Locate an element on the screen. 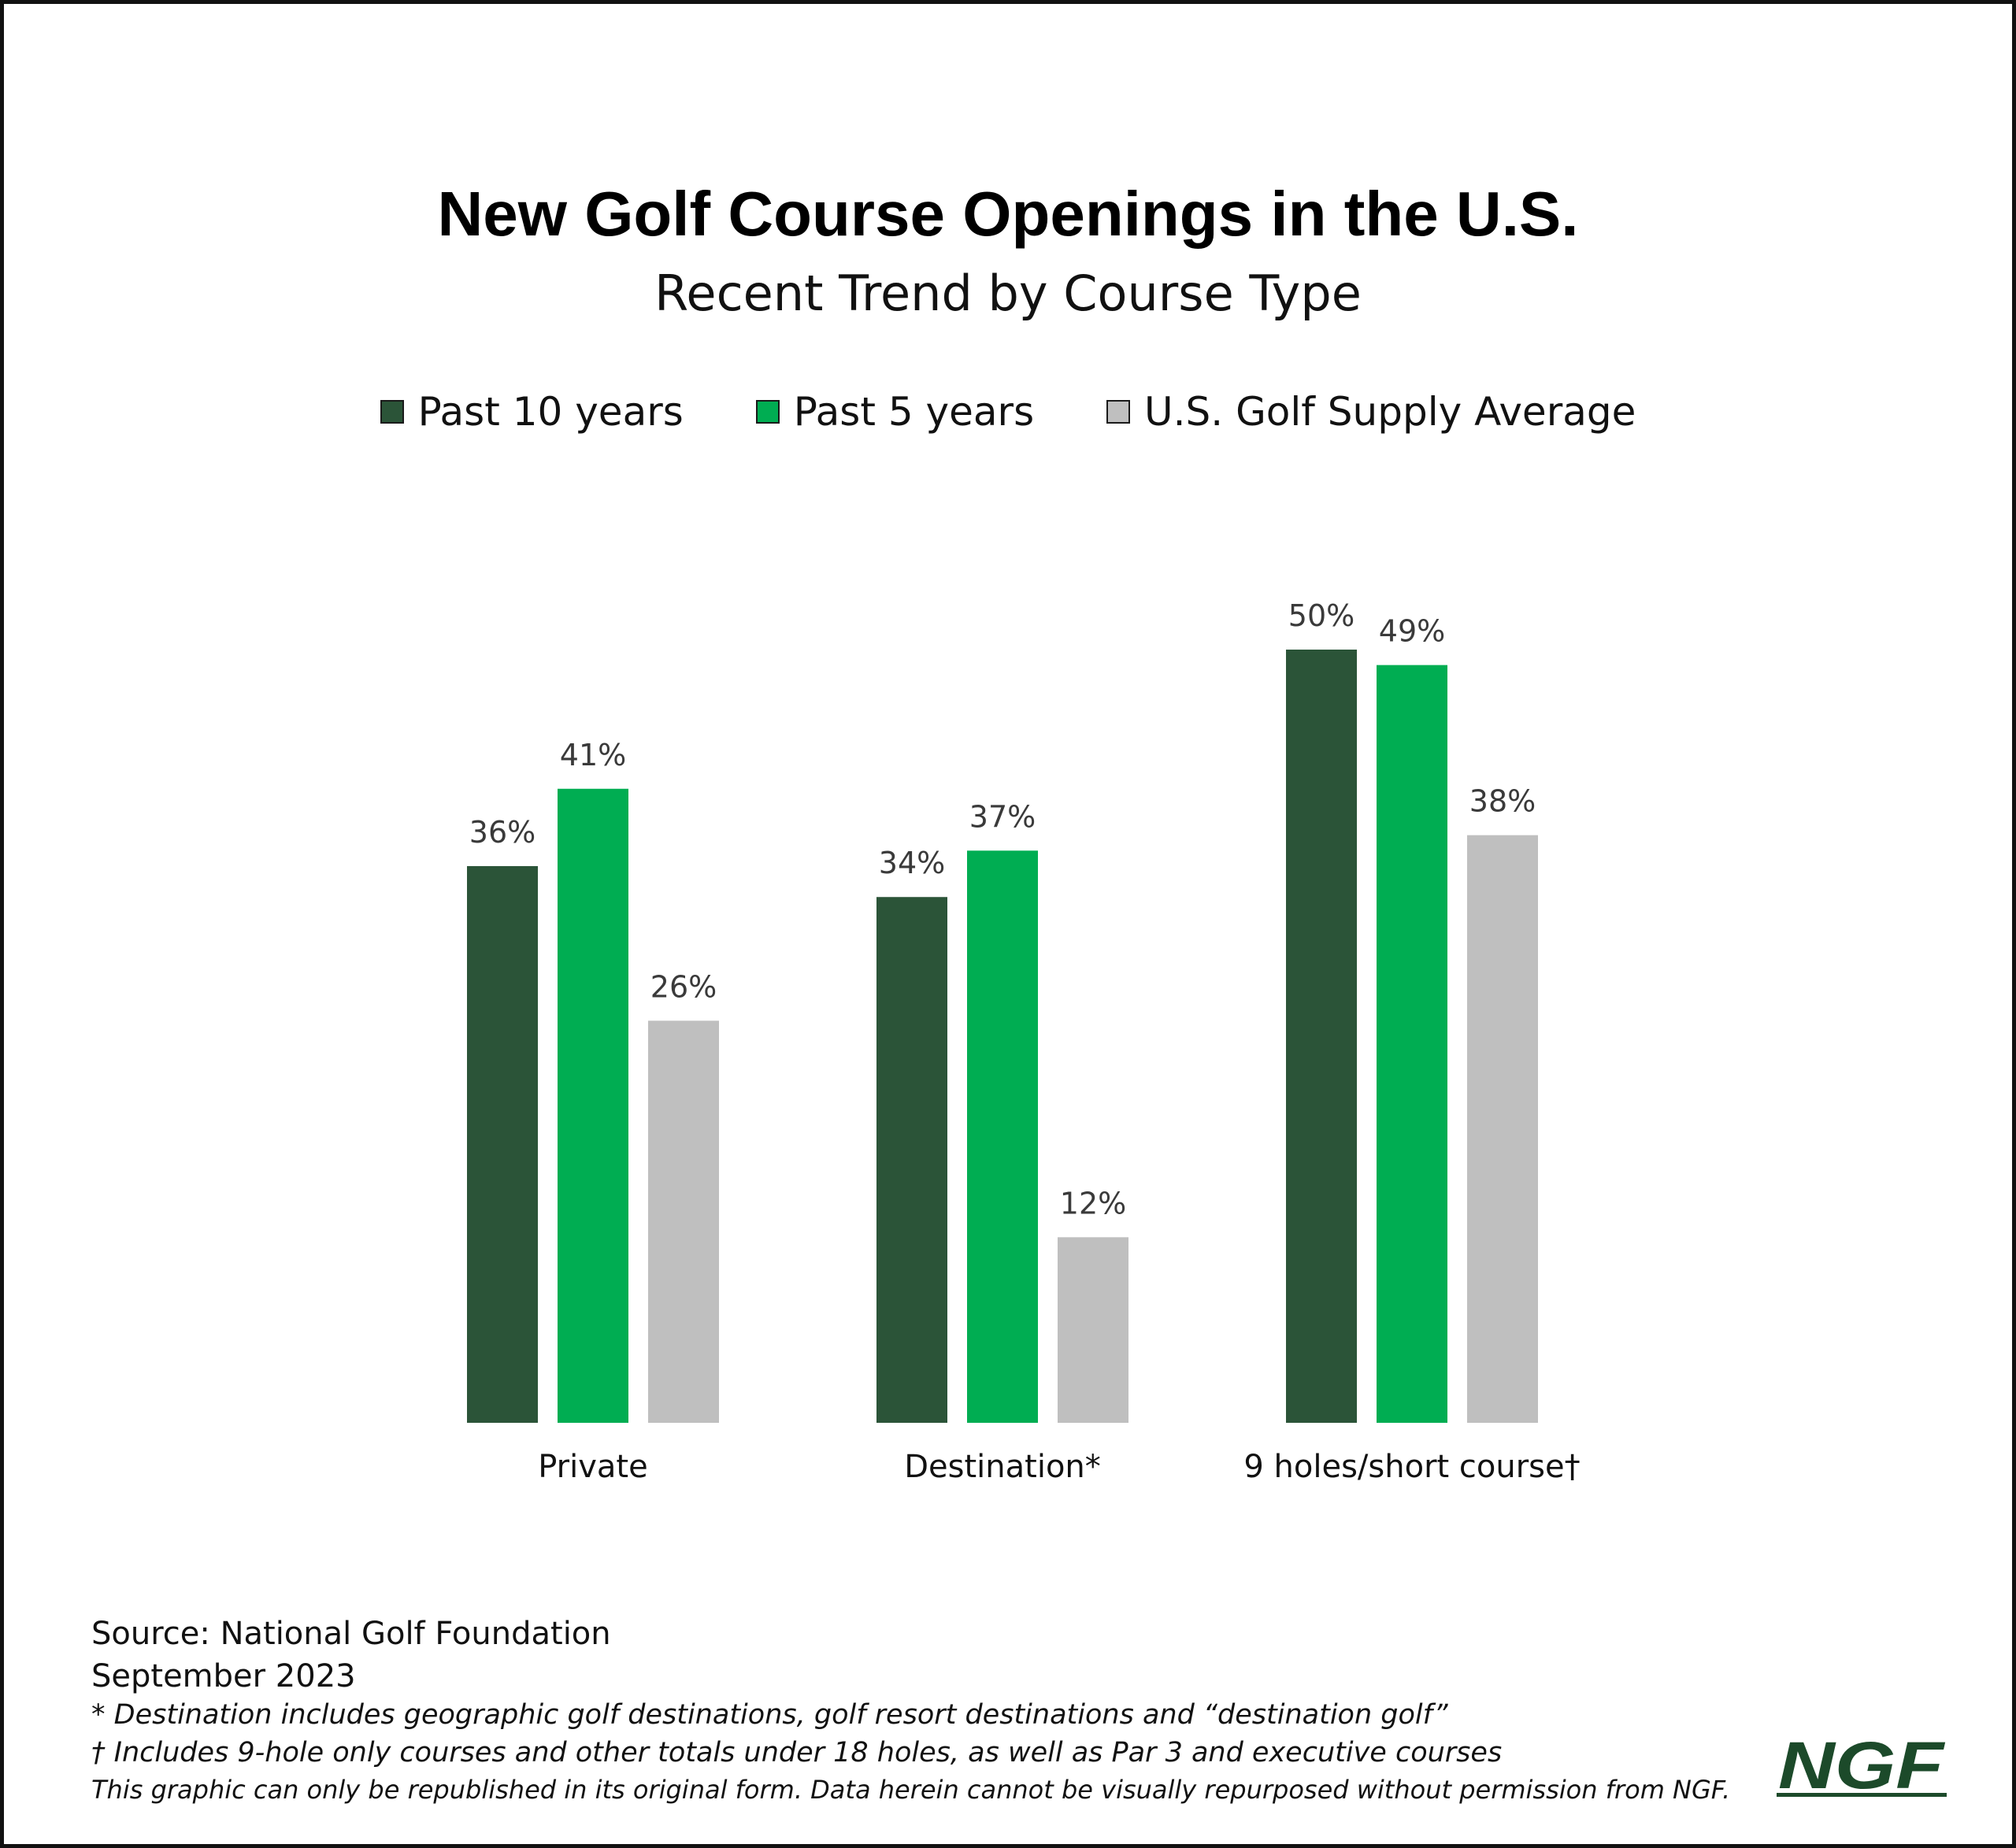 The height and width of the screenshot is (1848, 2016). data-label-9-holes-short-course-past-10-years: 50% is located at coordinates (1321, 615).